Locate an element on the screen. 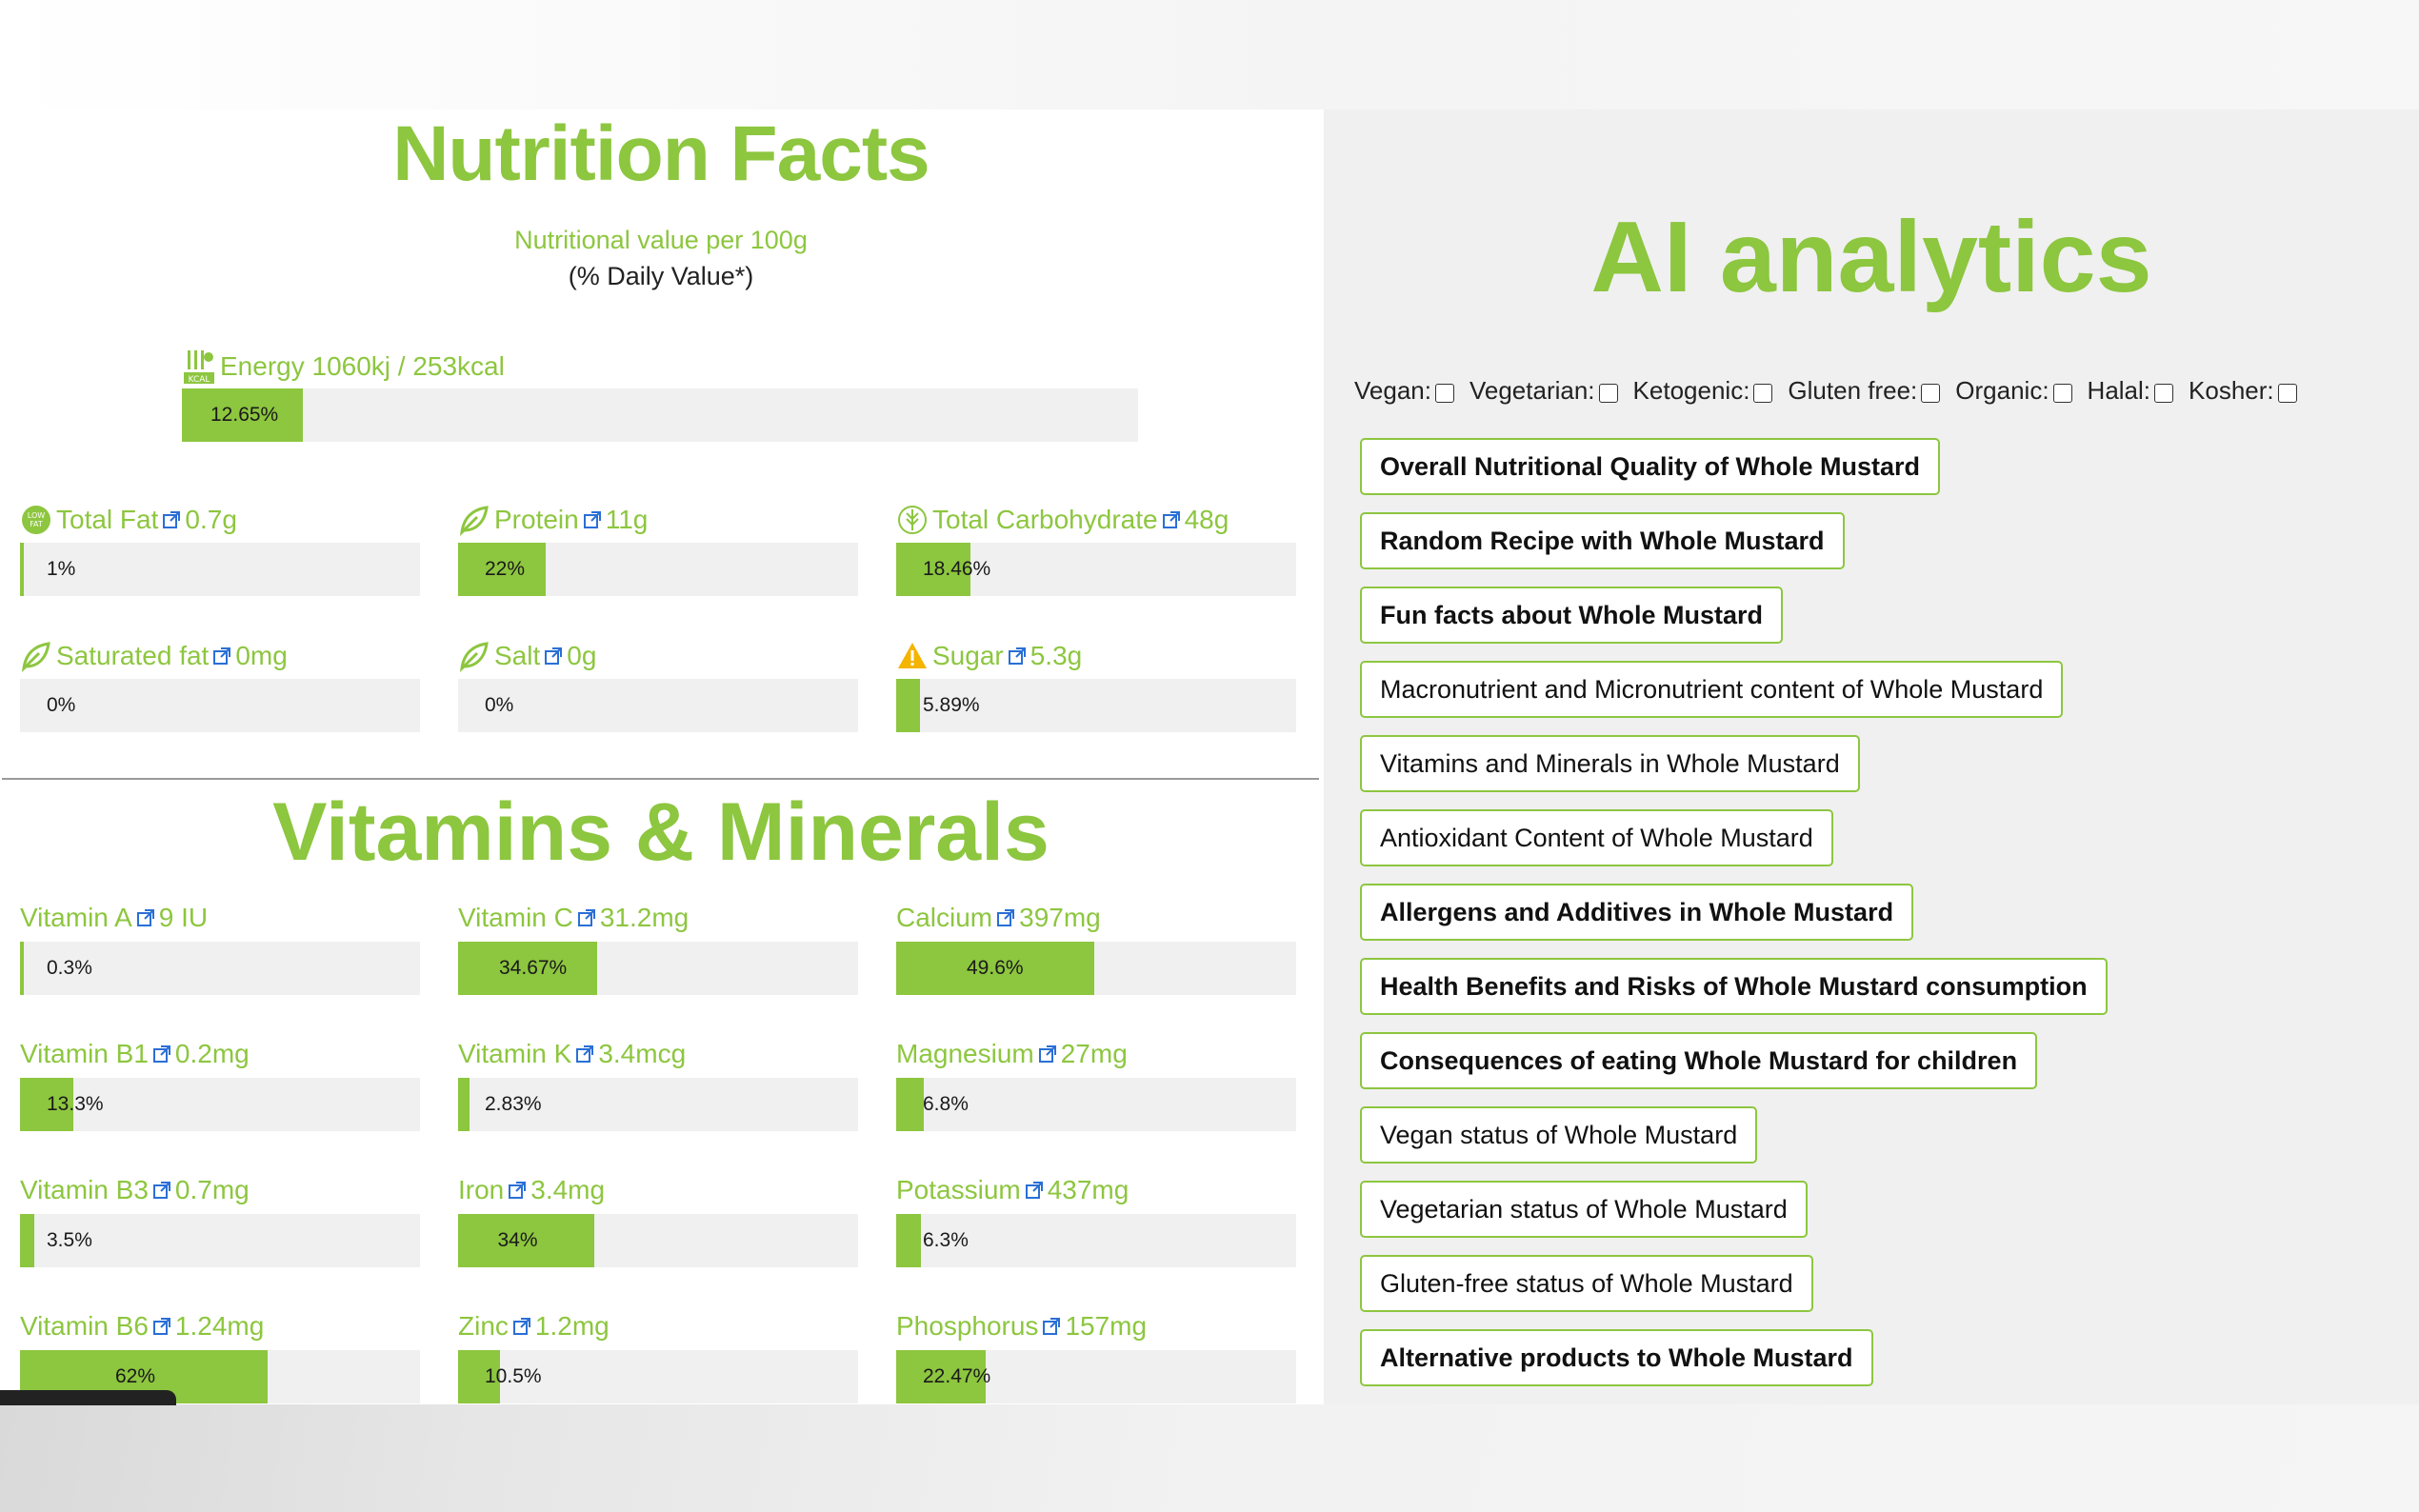 This screenshot has height=1512, width=2419. diet-filter: Kosher: is located at coordinates (2243, 391).